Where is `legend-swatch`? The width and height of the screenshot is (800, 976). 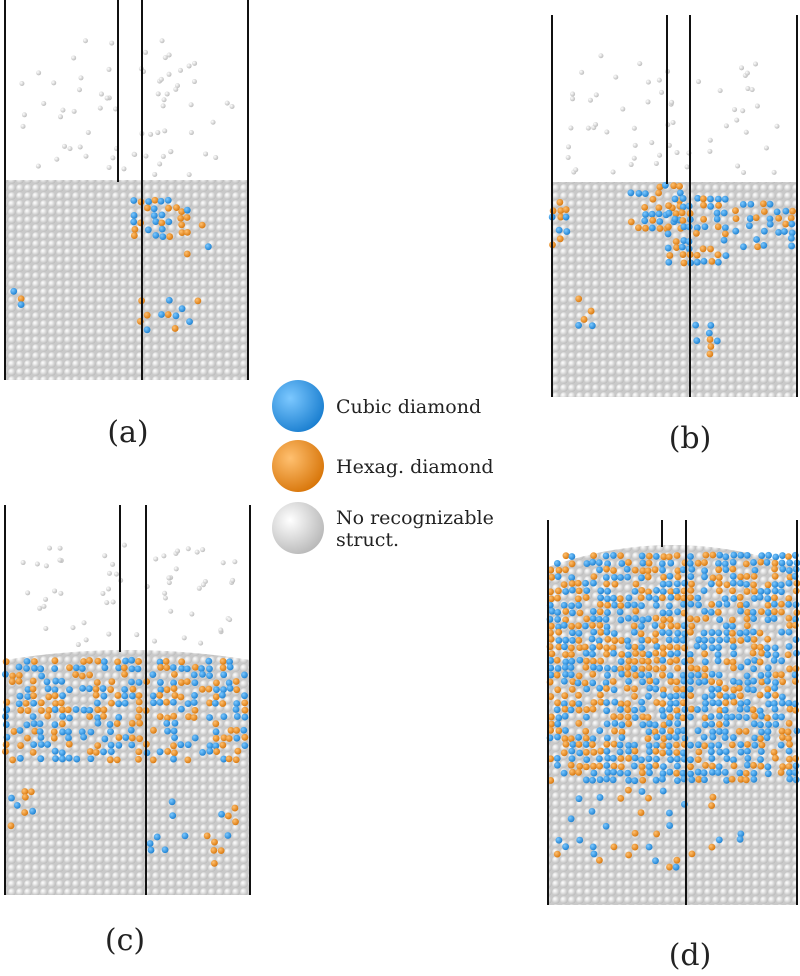 legend-swatch is located at coordinates (298, 406).